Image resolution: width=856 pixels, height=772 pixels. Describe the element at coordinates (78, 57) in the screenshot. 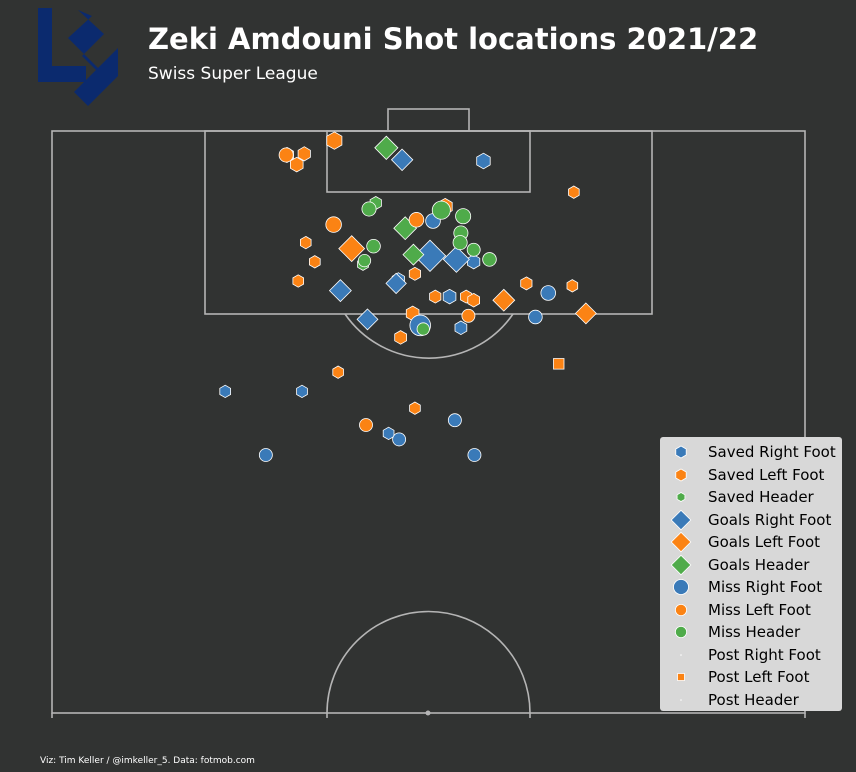

I see `club-logo` at that location.